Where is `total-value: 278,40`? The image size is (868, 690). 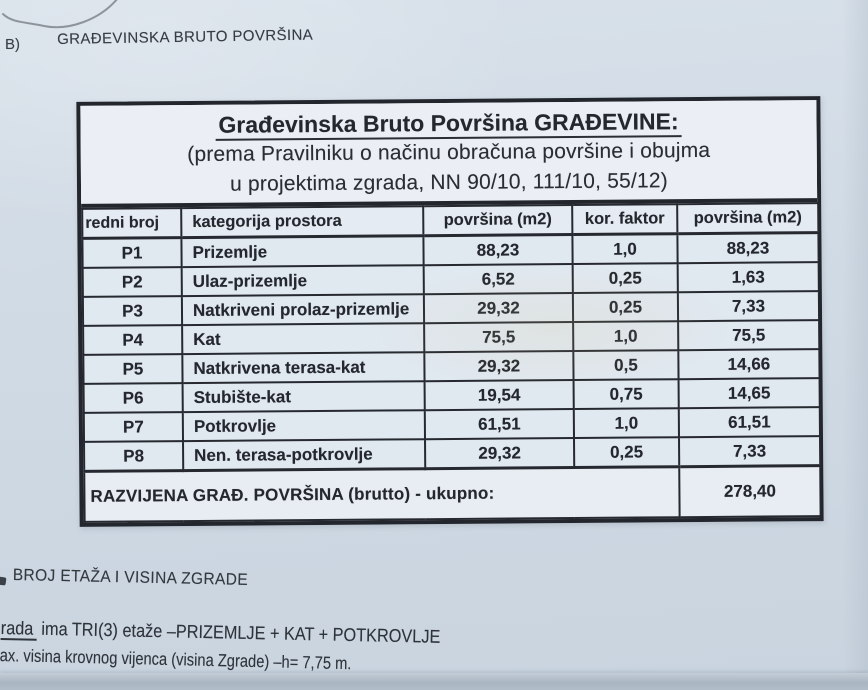 total-value: 278,40 is located at coordinates (750, 491).